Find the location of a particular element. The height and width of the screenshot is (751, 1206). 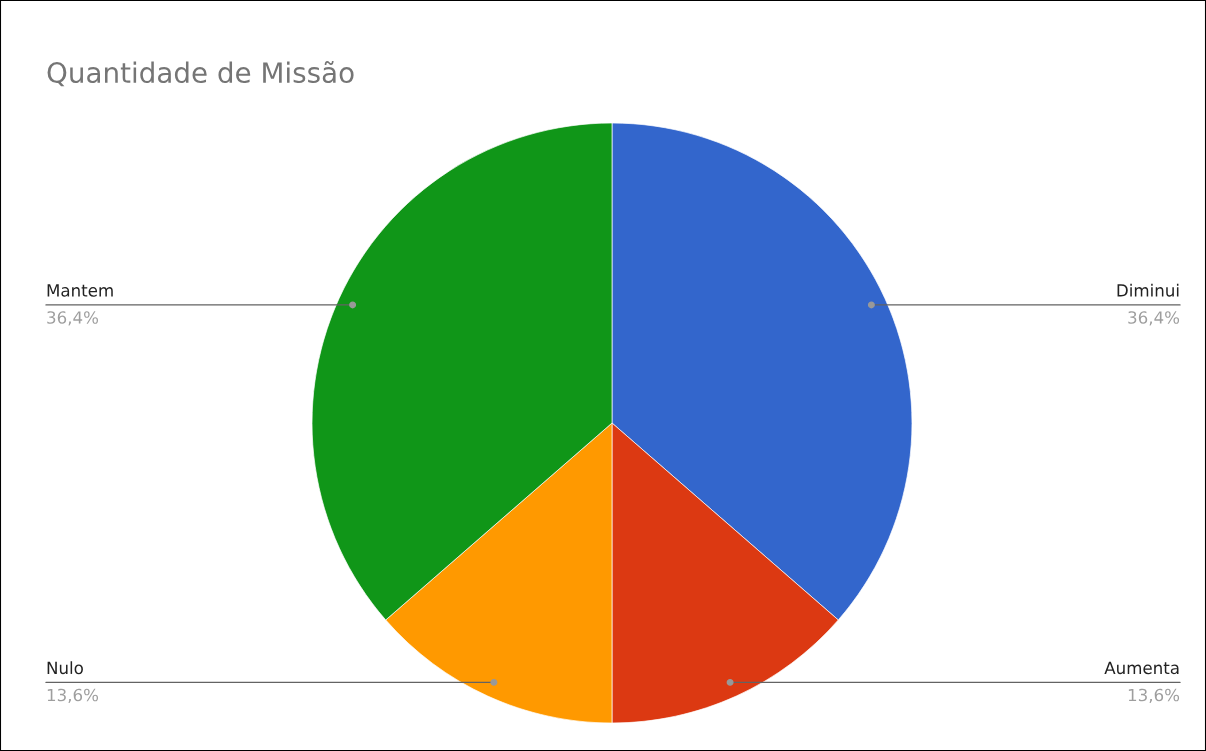

slice-label: Nulo is located at coordinates (65, 668).